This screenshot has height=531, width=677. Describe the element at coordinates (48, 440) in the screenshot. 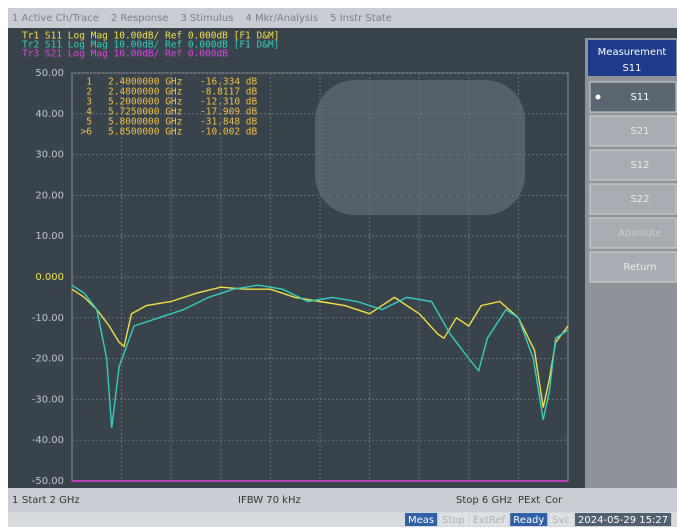

I see `y-tick-label: -40.00` at that location.